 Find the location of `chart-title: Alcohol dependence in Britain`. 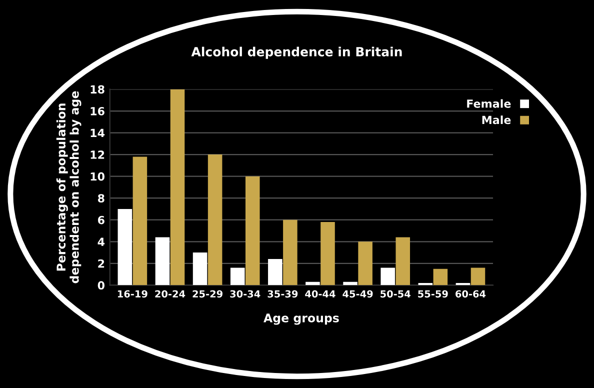

chart-title: Alcohol dependence in Britain is located at coordinates (296, 52).